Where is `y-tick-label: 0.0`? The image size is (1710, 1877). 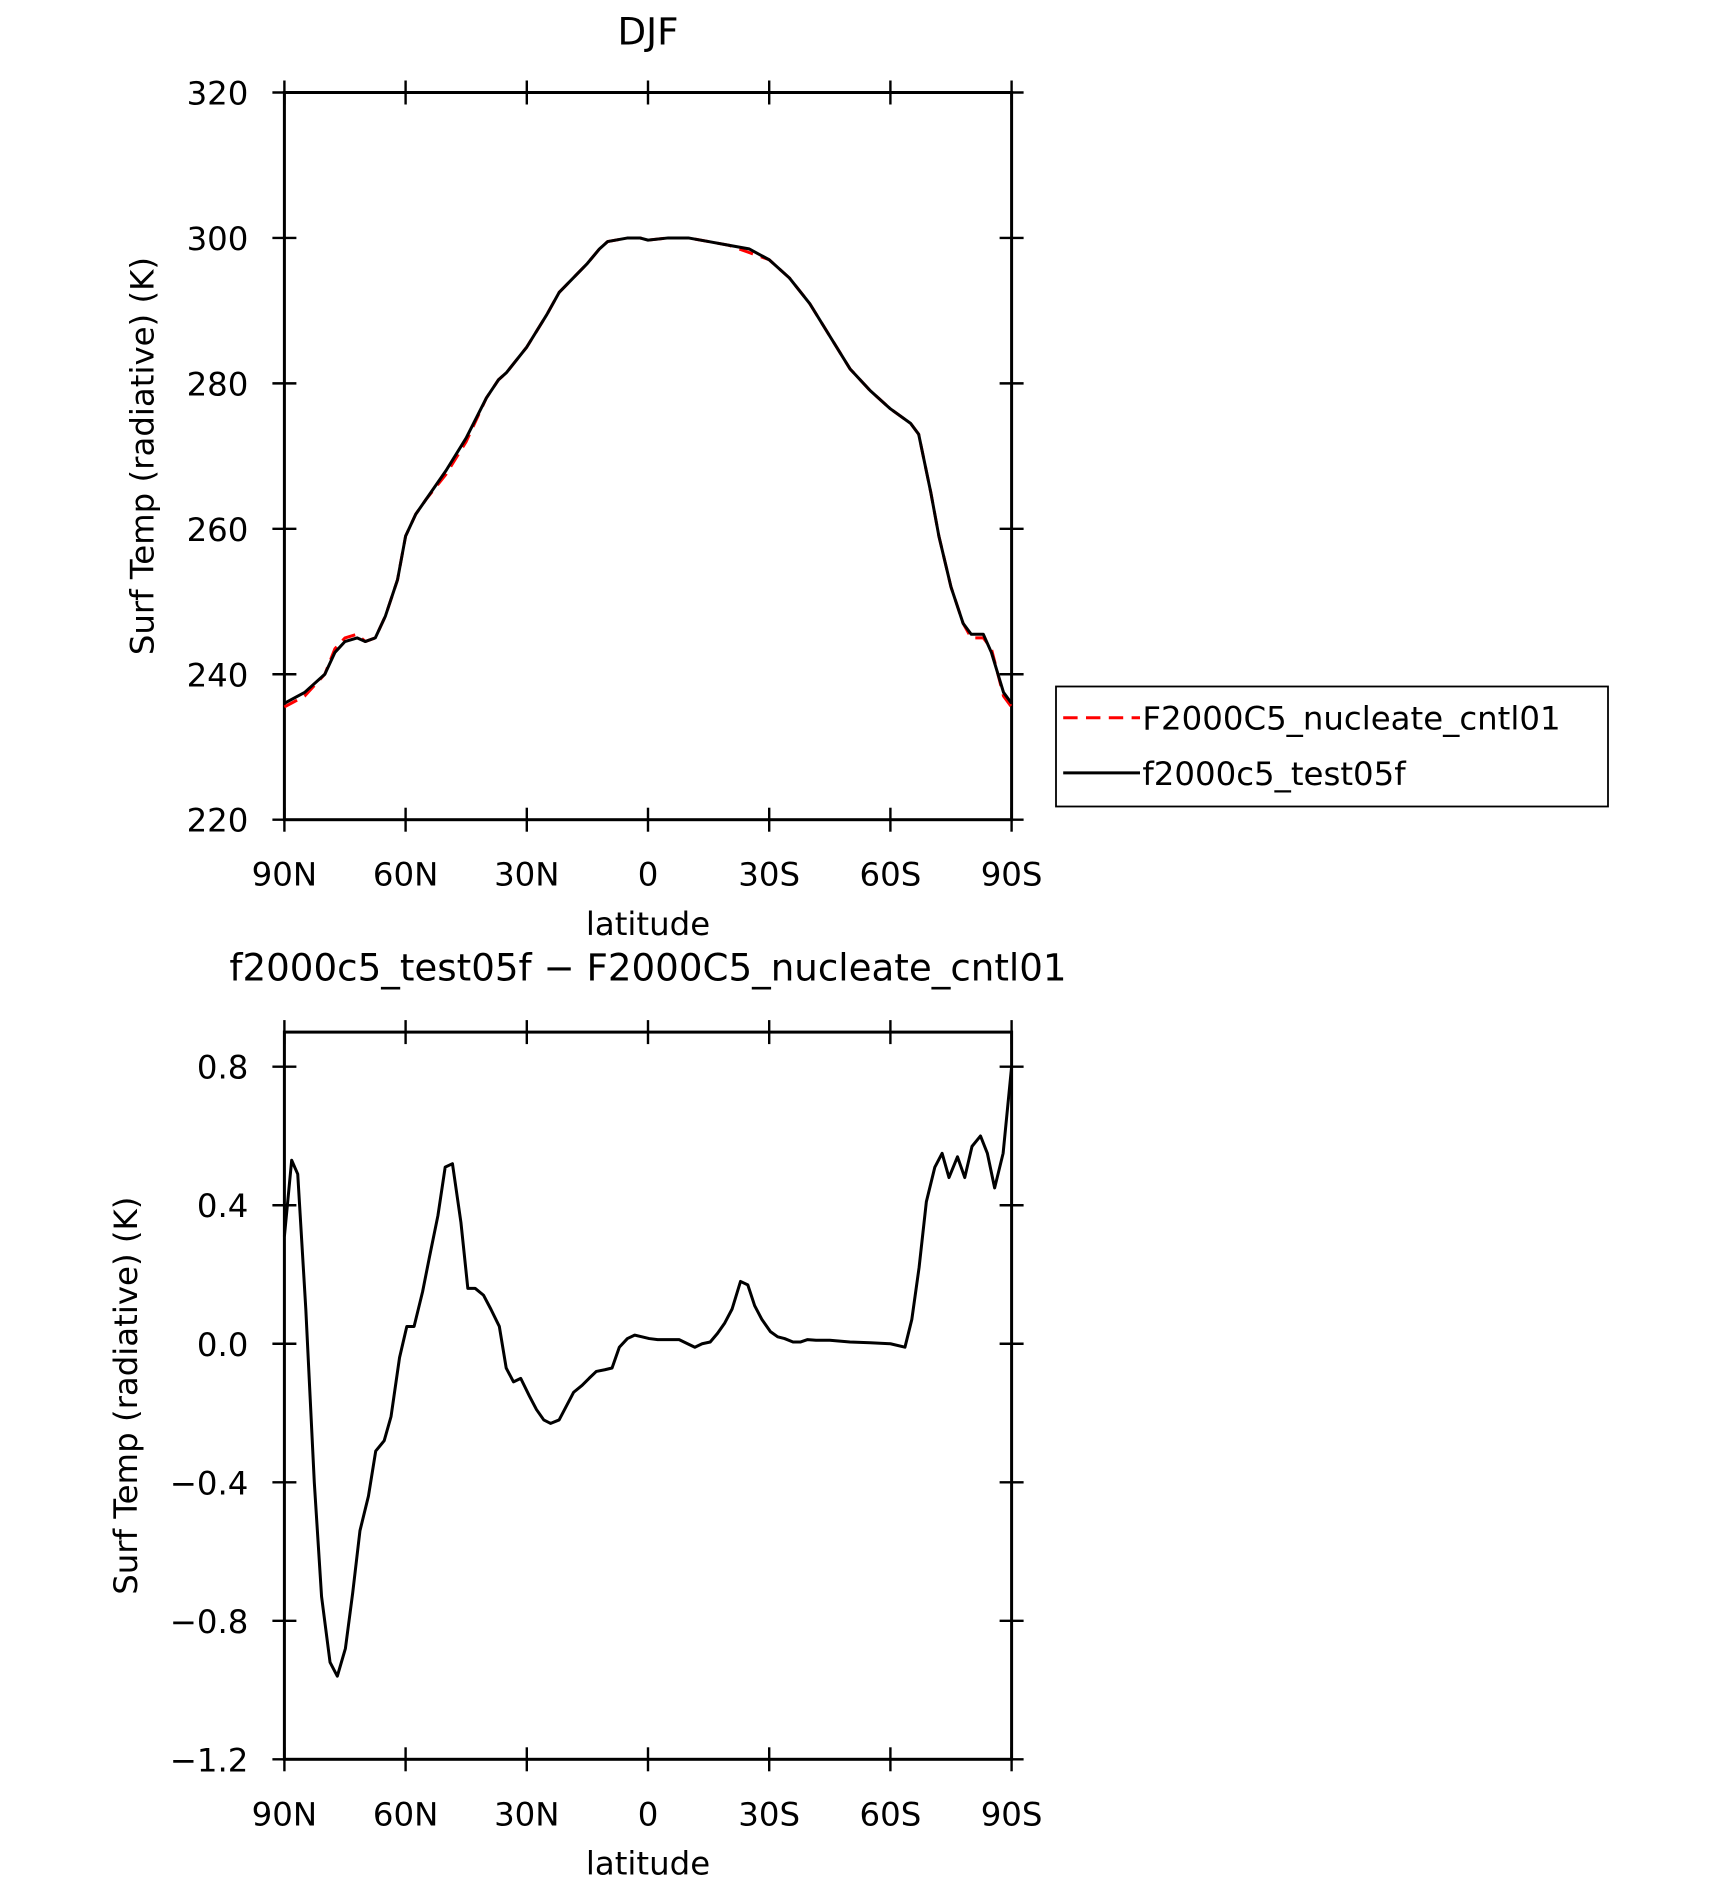 y-tick-label: 0.0 is located at coordinates (223, 1345).